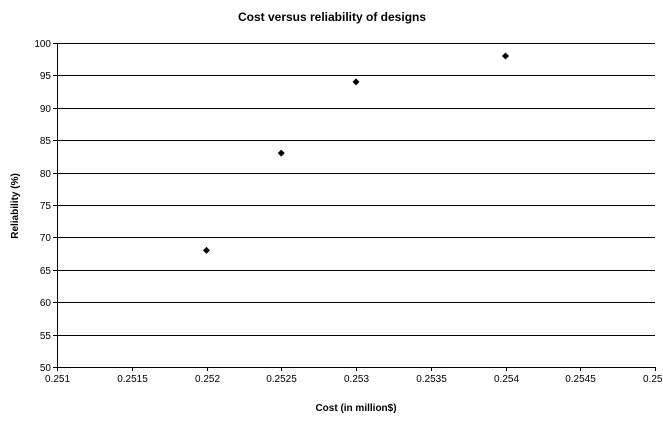 This screenshot has height=426, width=663. Describe the element at coordinates (15, 206) in the screenshot. I see `y-axis-label: Reliability (%)` at that location.